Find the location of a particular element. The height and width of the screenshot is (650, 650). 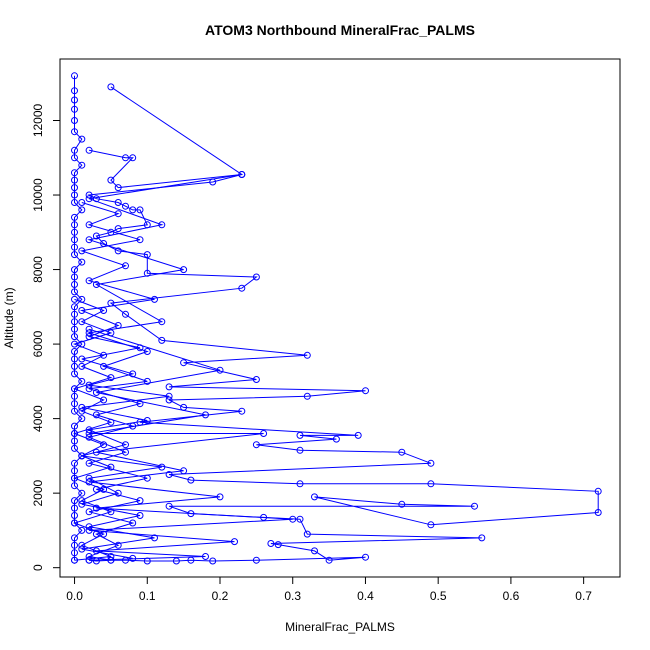

series-line is located at coordinates (190, 444).